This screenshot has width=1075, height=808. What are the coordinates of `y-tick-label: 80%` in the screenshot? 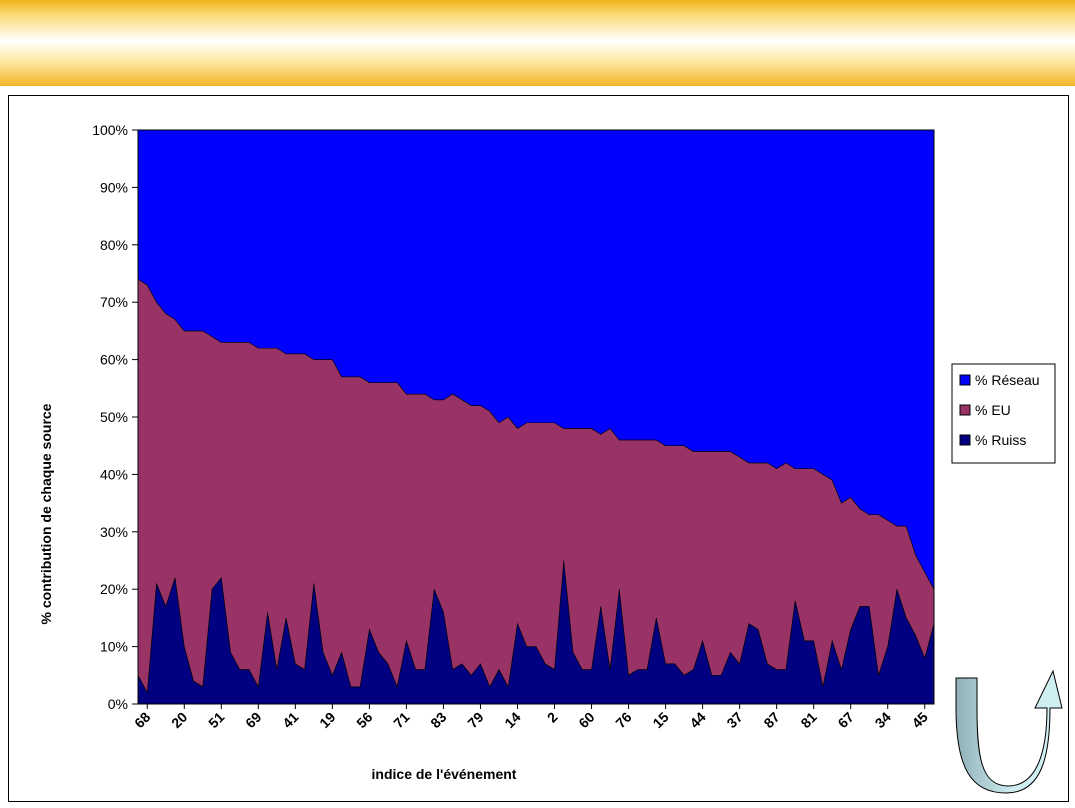 It's located at (114, 245).